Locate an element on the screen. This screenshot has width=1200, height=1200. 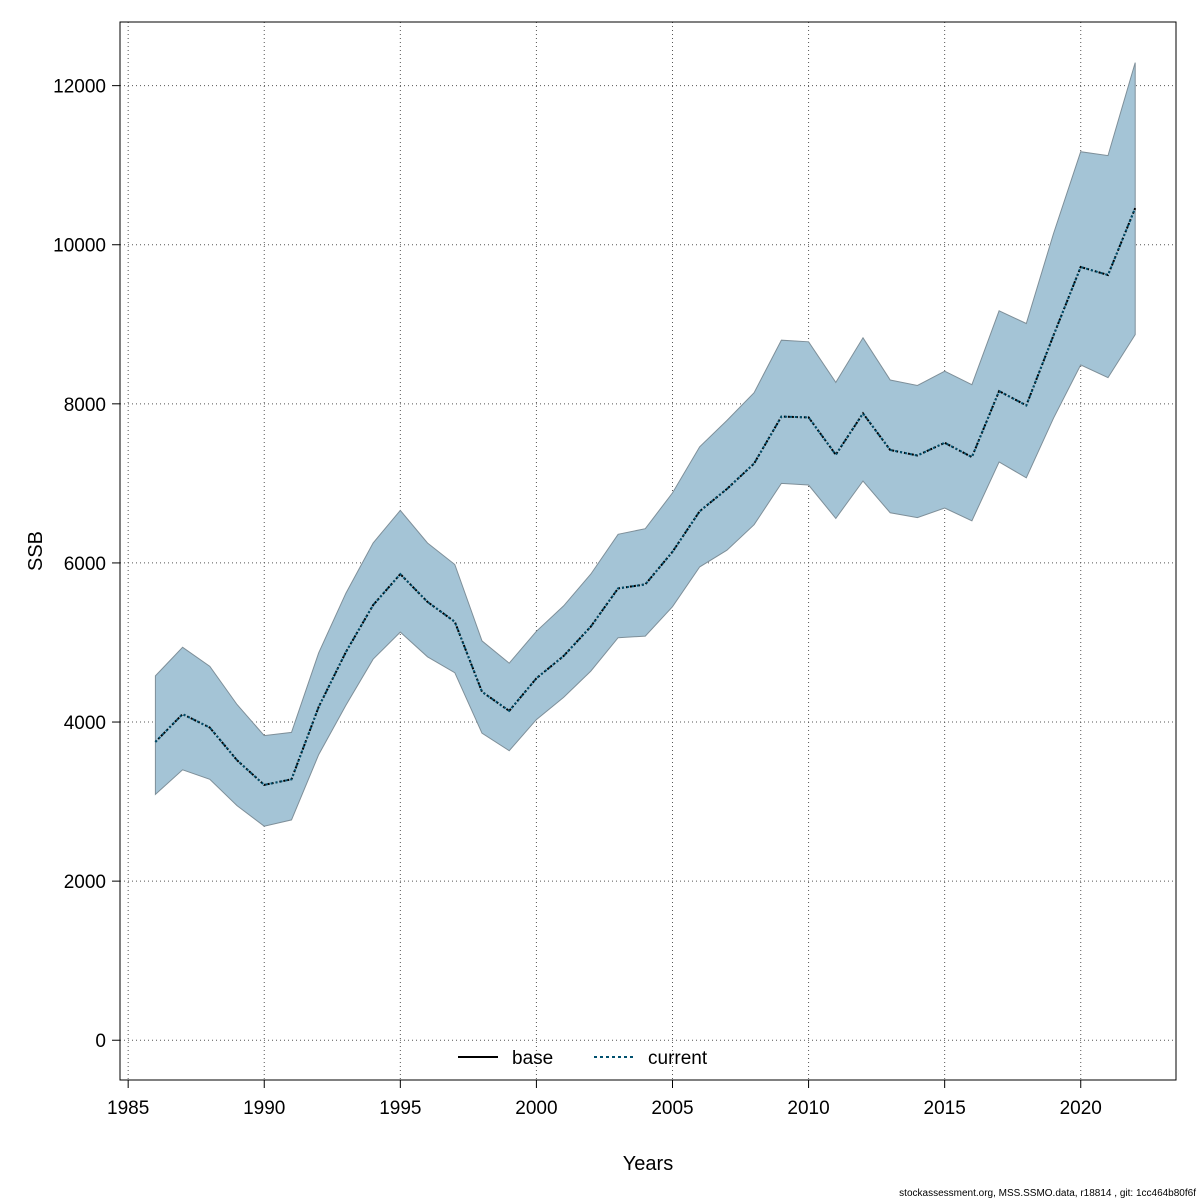
y-tick-label-10000: 10000 is located at coordinates (79, 246).